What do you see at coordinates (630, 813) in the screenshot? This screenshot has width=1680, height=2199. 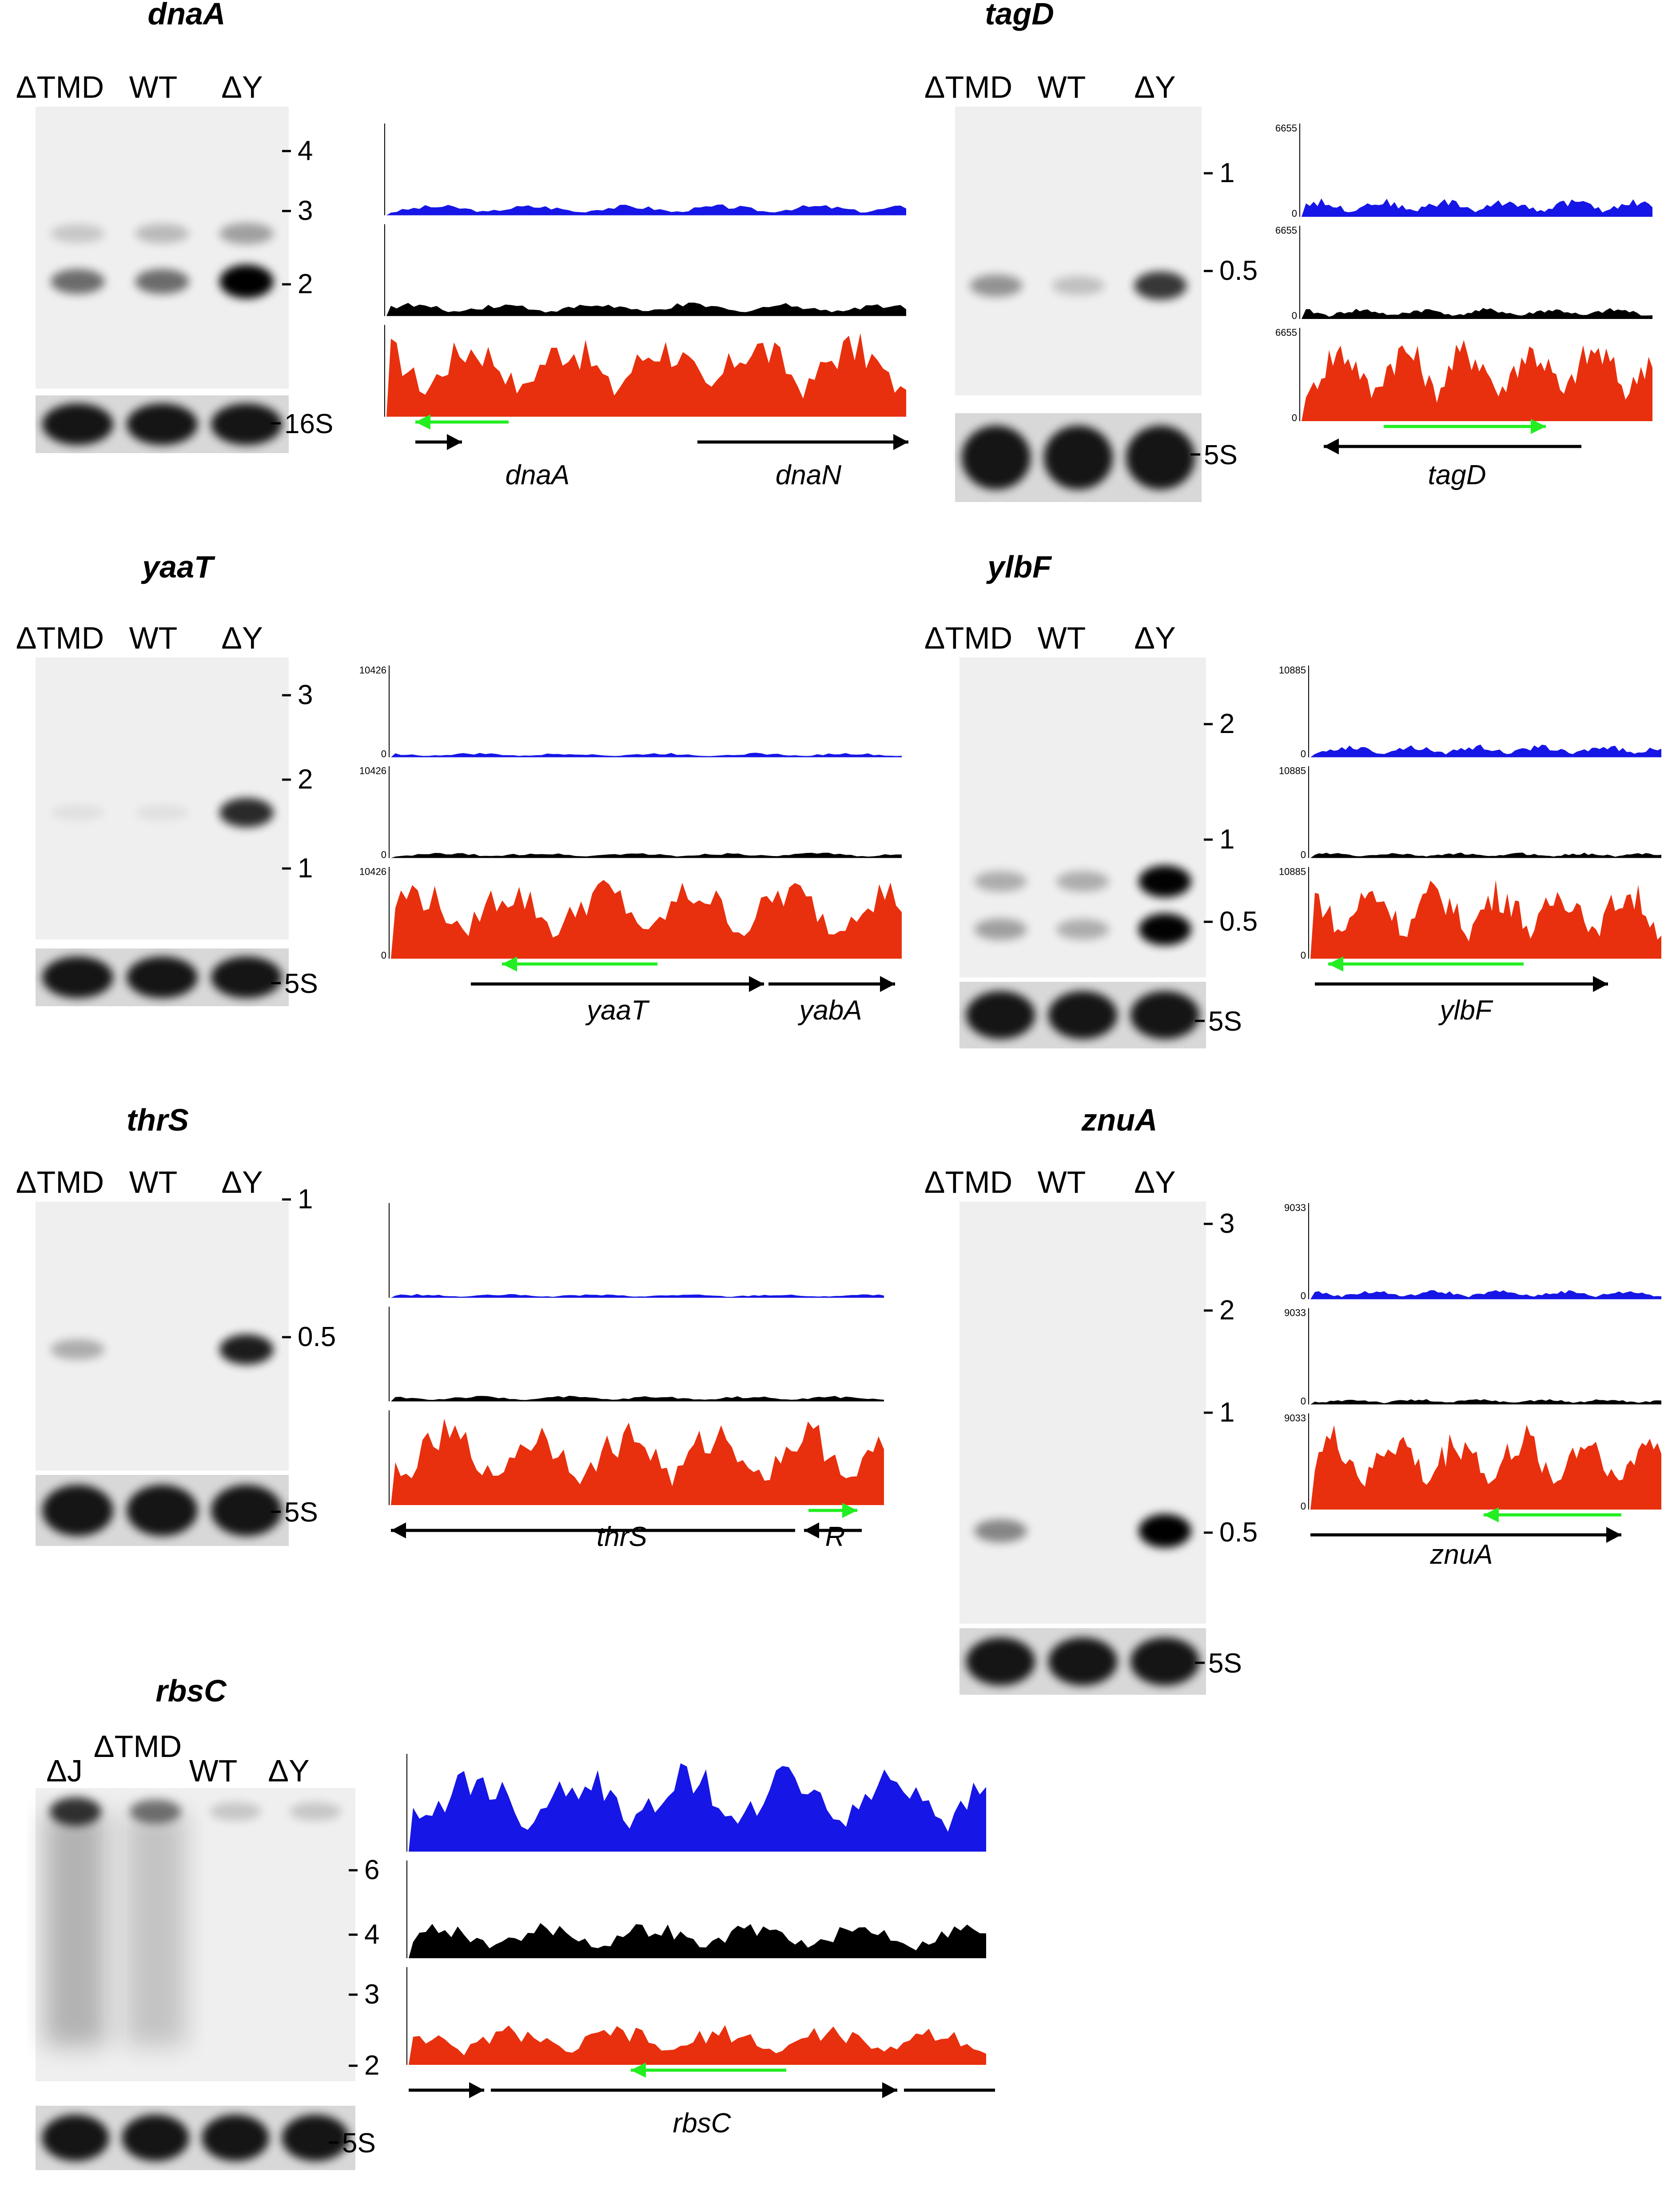 I see `coverage-tracks: 10426 0 10426 0 10426 0` at bounding box center [630, 813].